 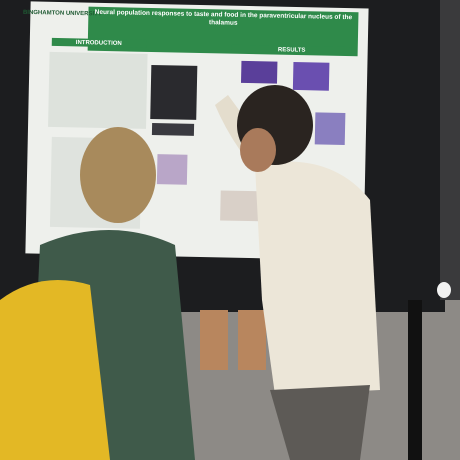 What do you see at coordinates (55, 370) in the screenshot?
I see `backpack` at bounding box center [55, 370].